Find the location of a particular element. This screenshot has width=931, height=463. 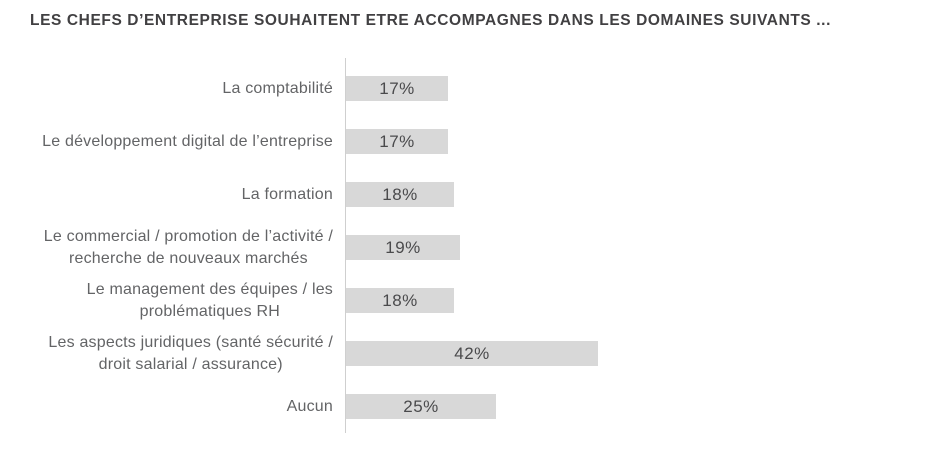

bar-column: 42% is located at coordinates (472, 353).